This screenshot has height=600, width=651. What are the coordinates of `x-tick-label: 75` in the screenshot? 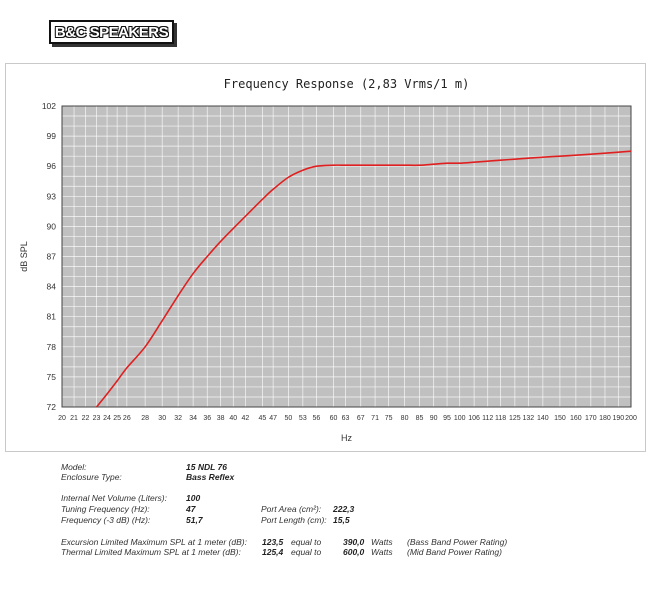 It's located at (389, 418).